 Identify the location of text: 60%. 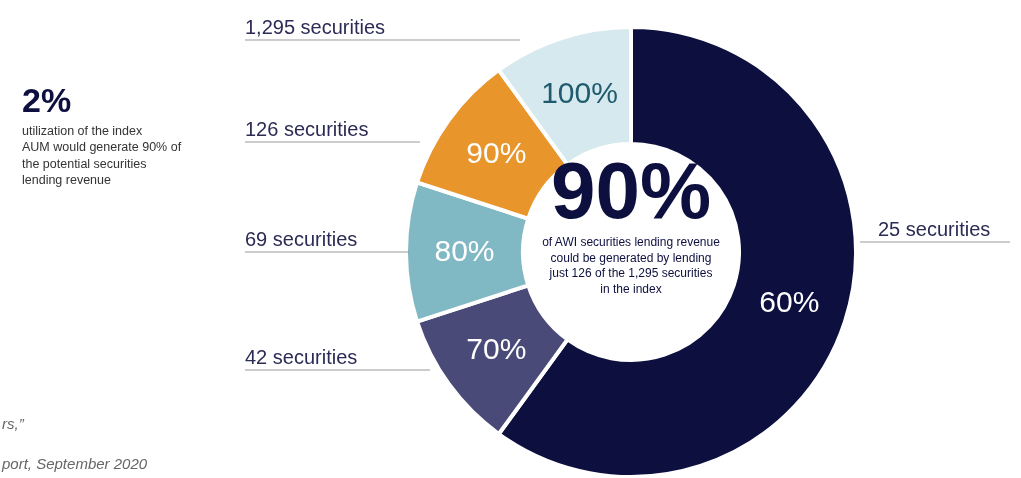
(789, 302).